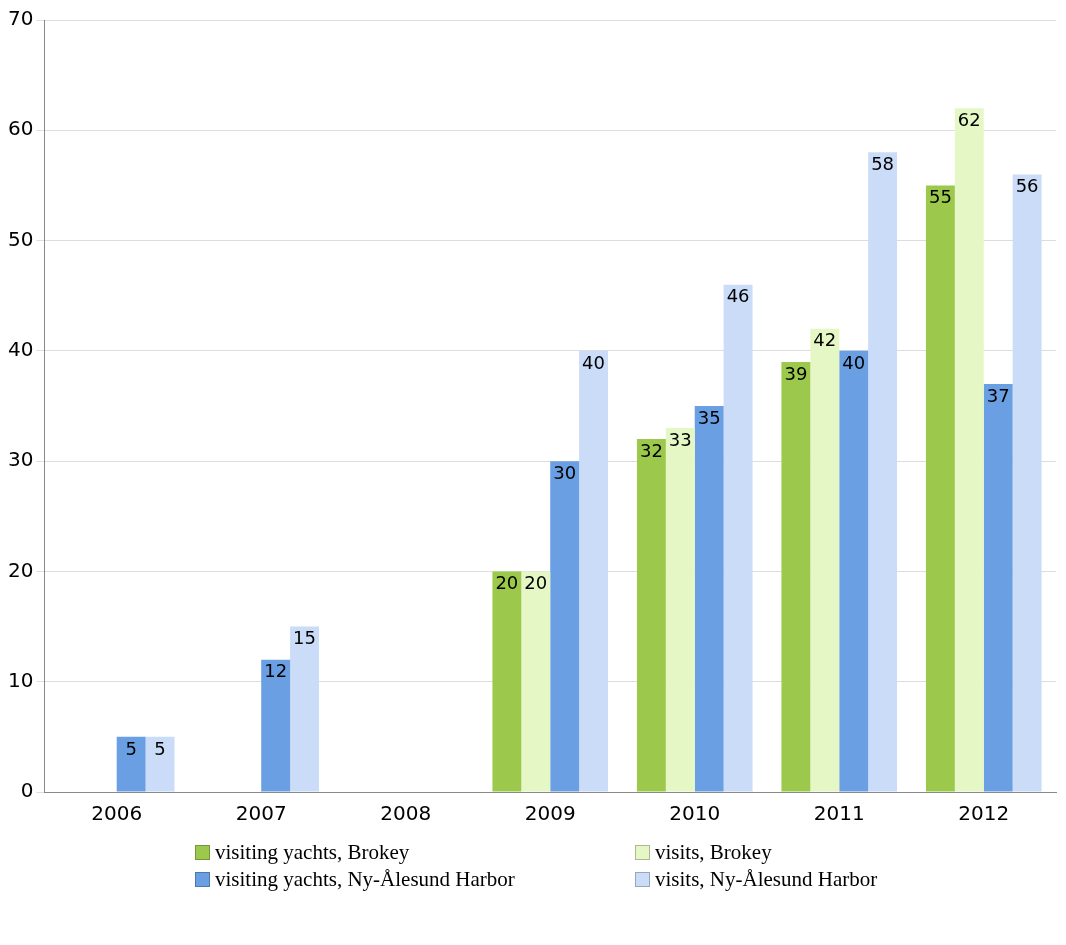 The image size is (1066, 945). Describe the element at coordinates (695, 813) in the screenshot. I see `x-tick-label: 2010` at that location.